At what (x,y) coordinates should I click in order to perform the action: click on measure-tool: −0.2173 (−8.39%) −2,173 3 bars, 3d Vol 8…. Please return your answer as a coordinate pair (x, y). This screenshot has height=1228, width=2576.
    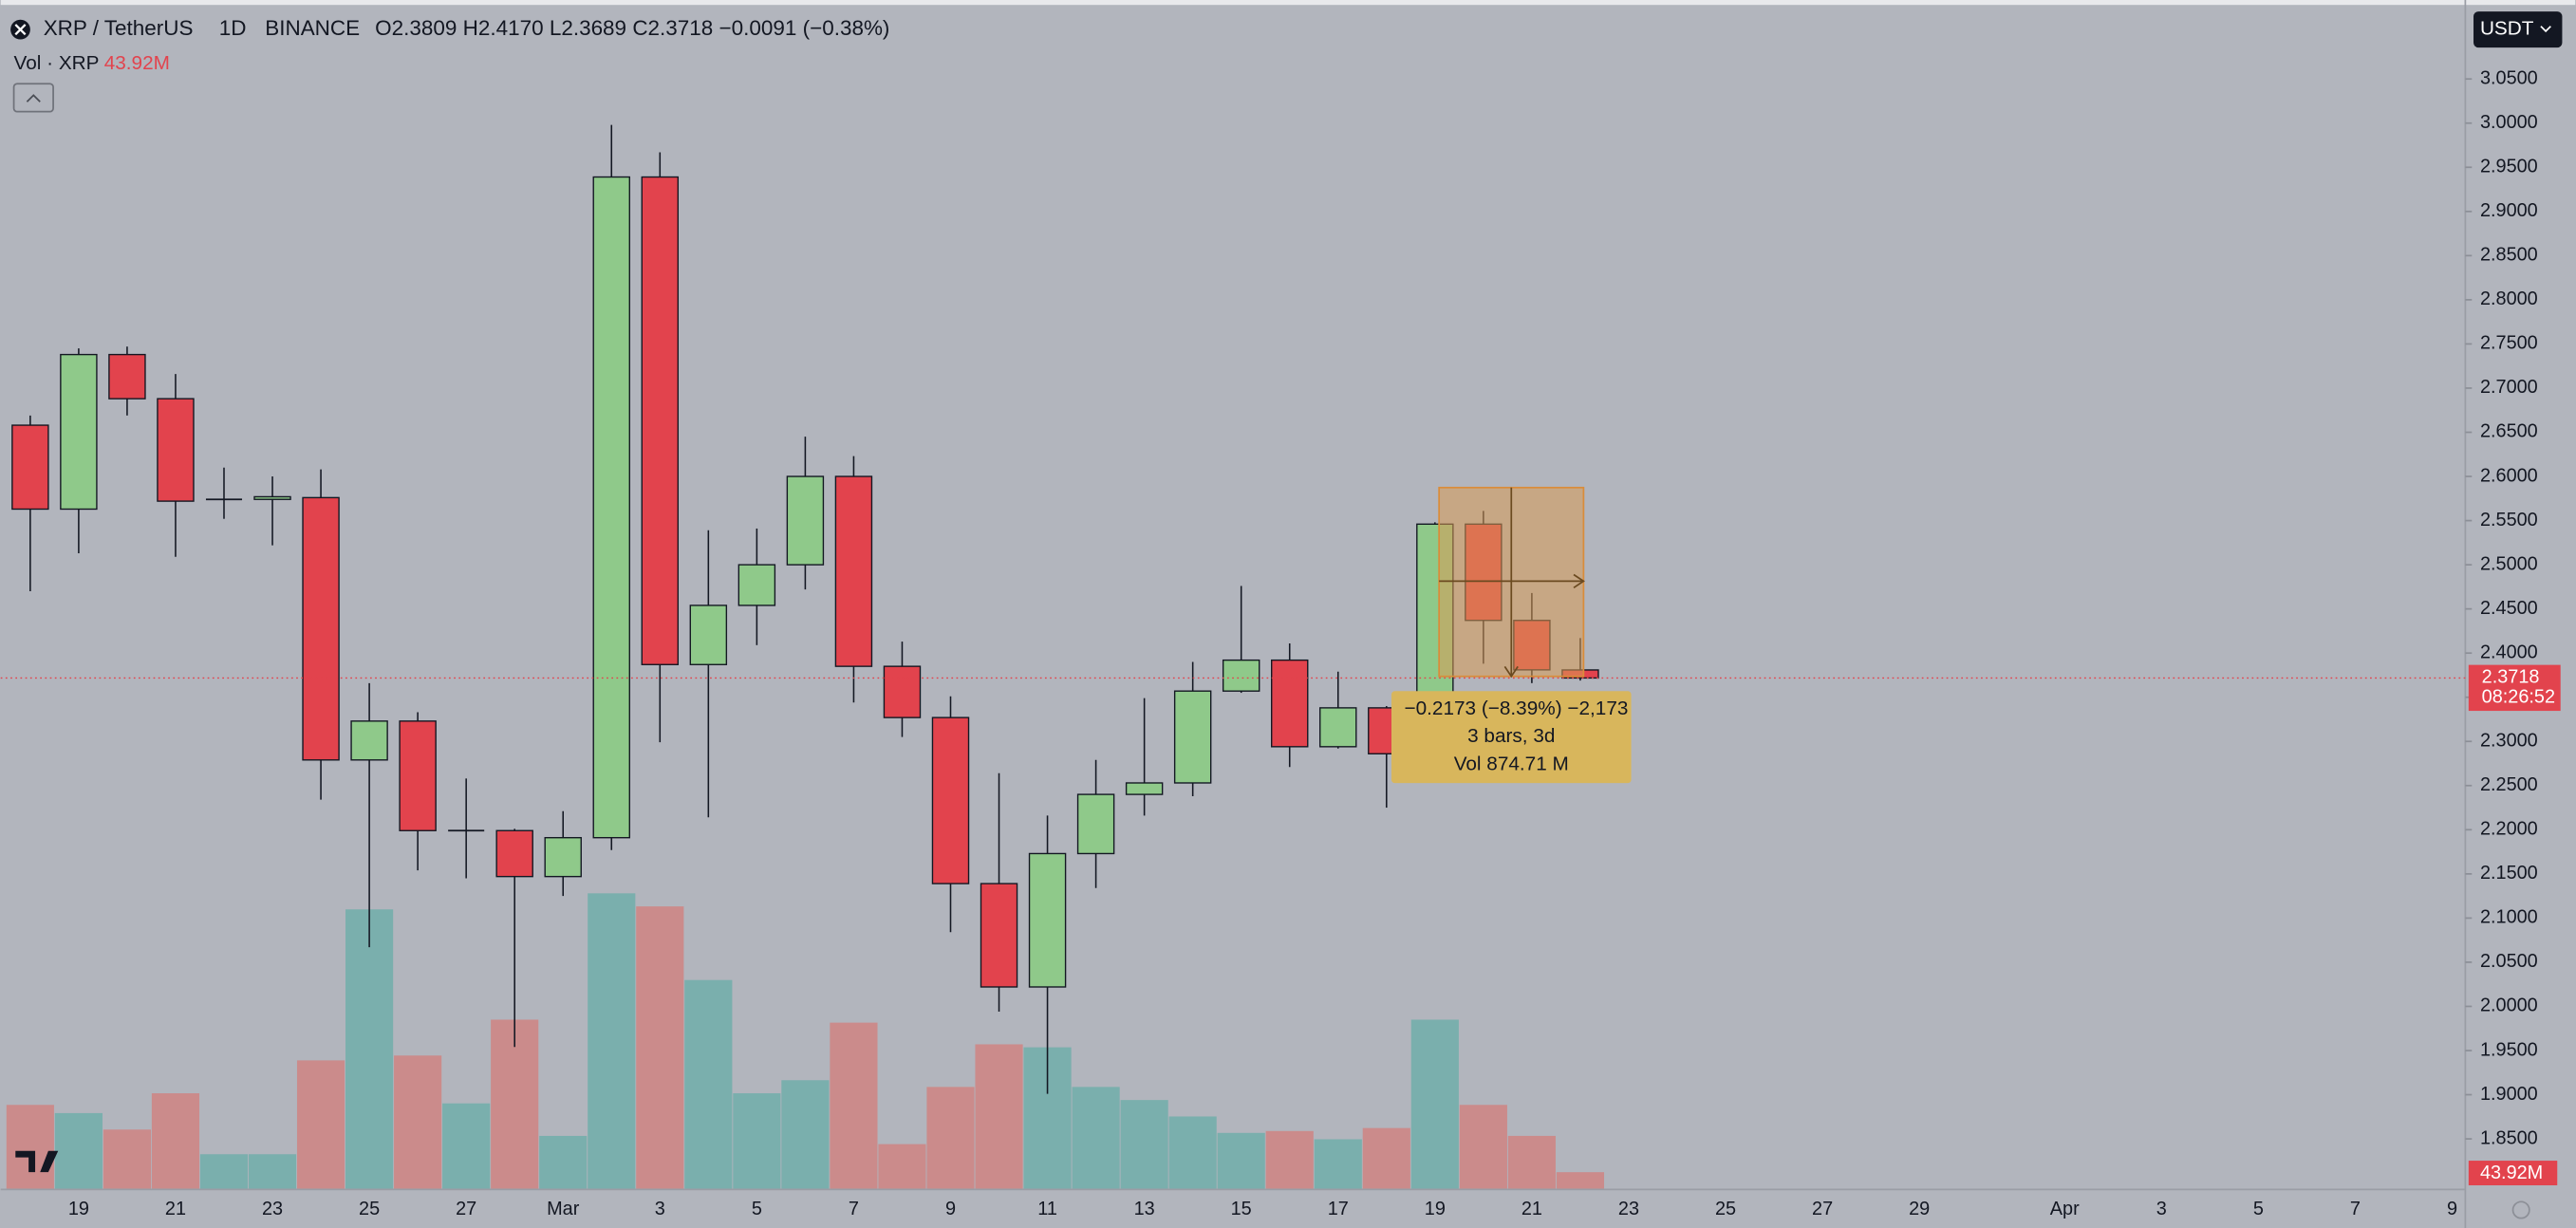
    Looking at the image, I should click on (1511, 635).